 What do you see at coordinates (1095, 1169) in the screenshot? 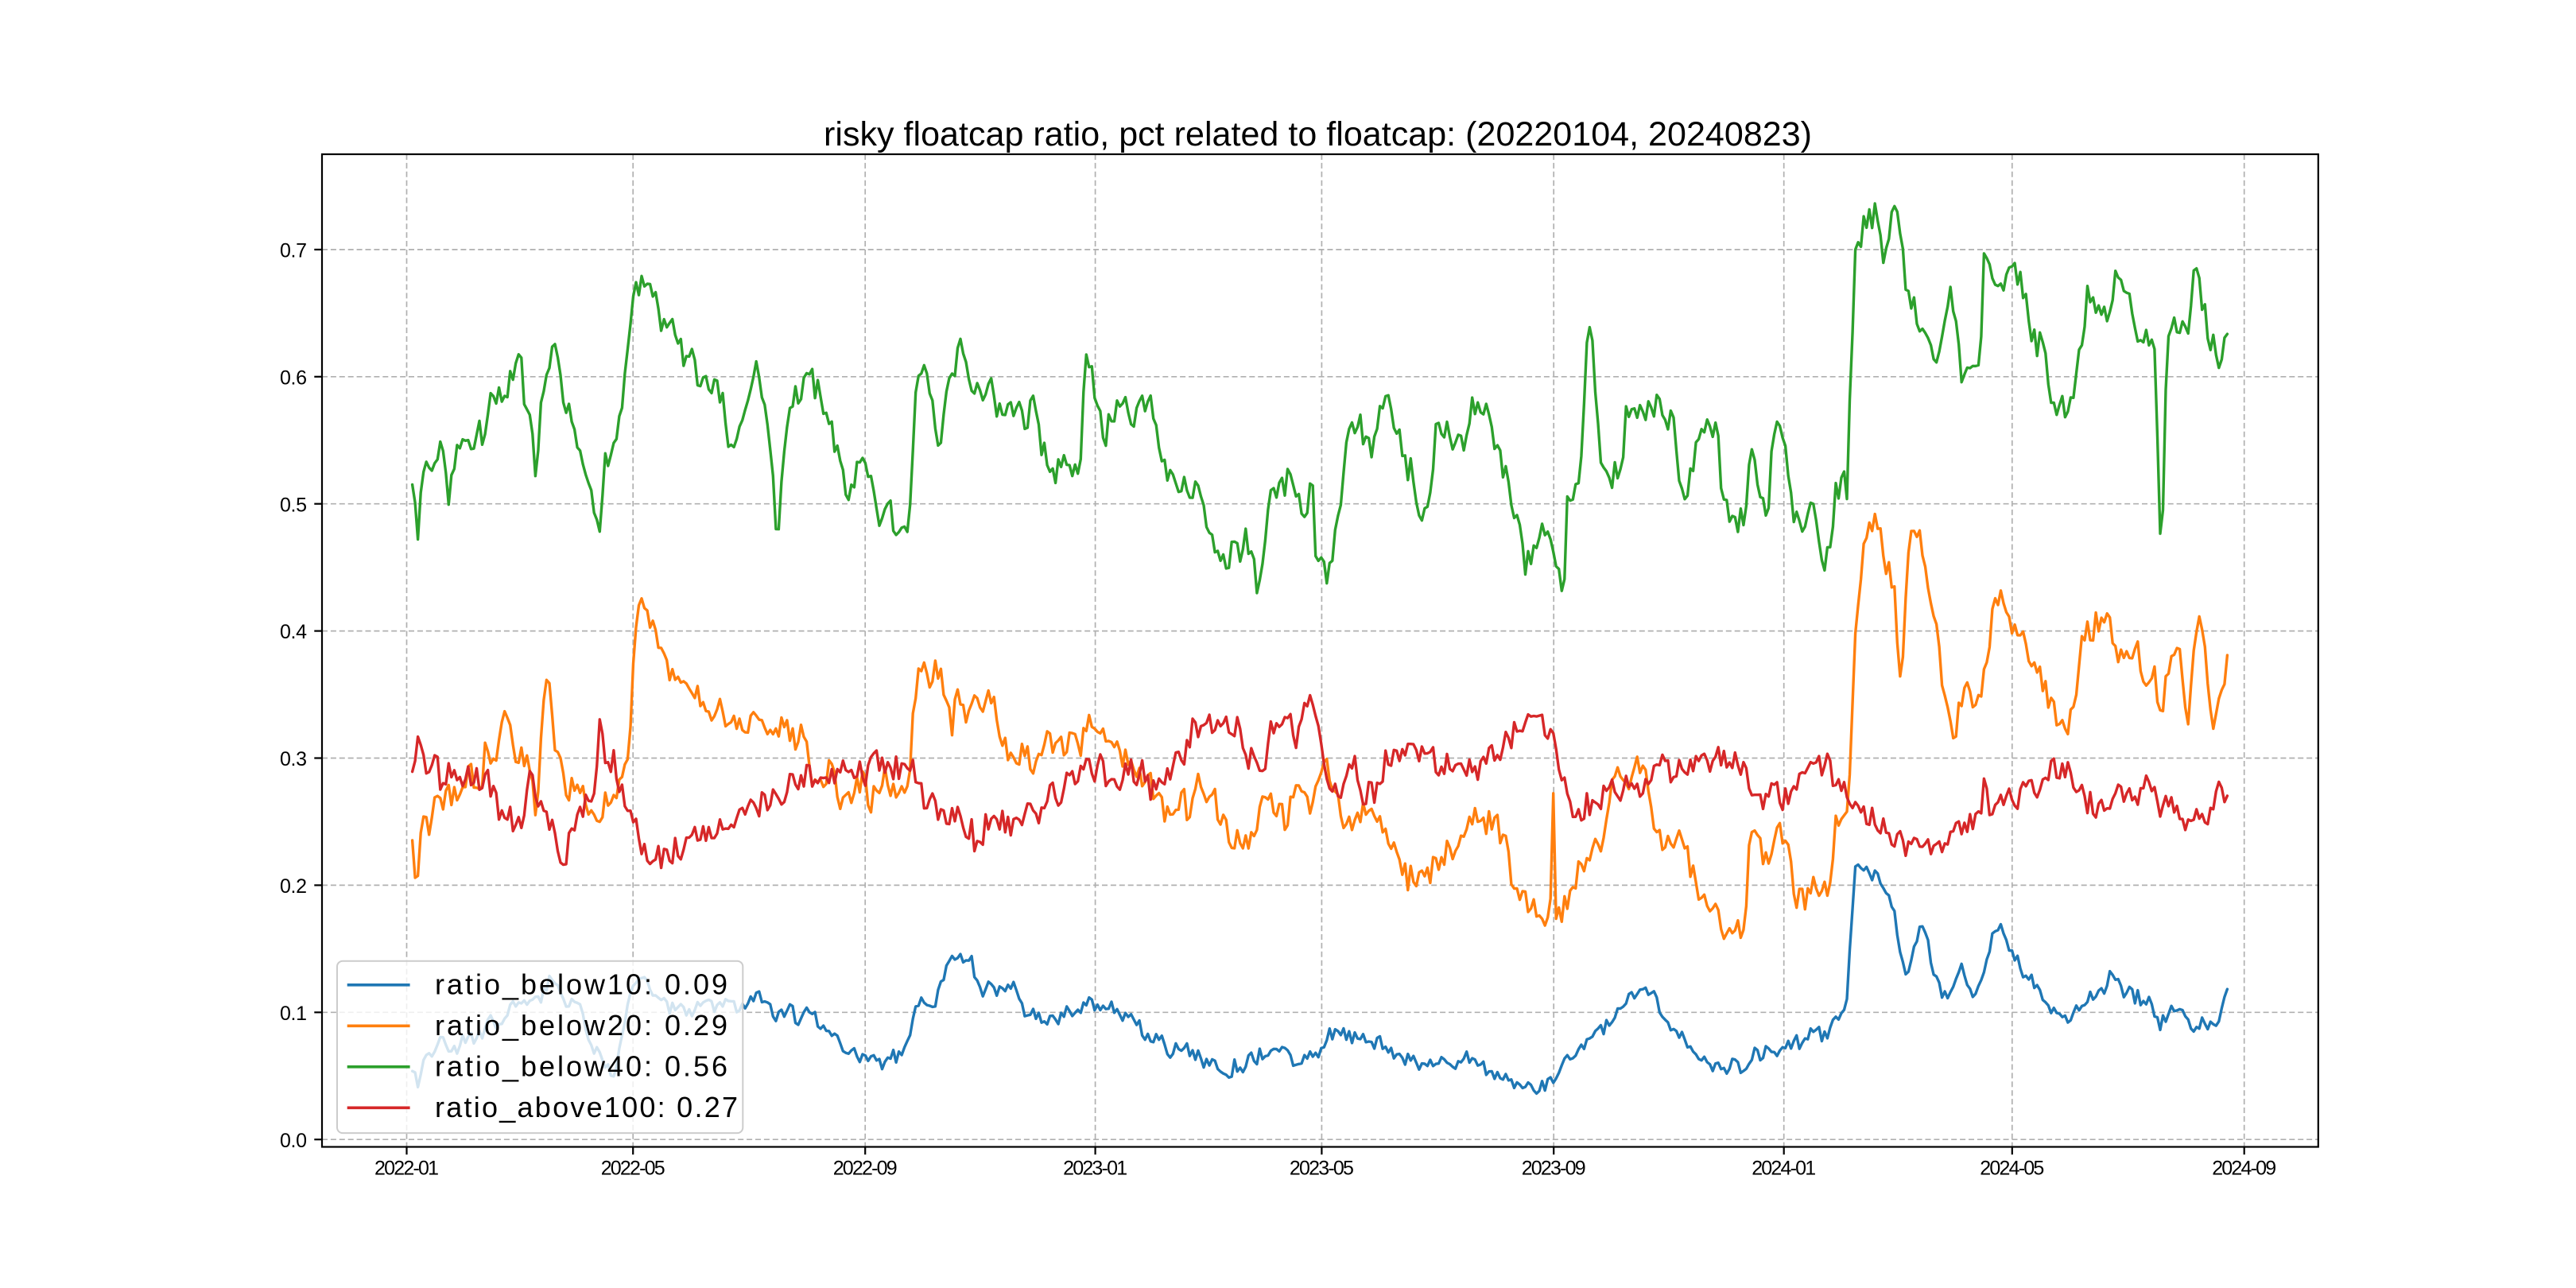
I see `svg-text: 2023-01` at bounding box center [1095, 1169].